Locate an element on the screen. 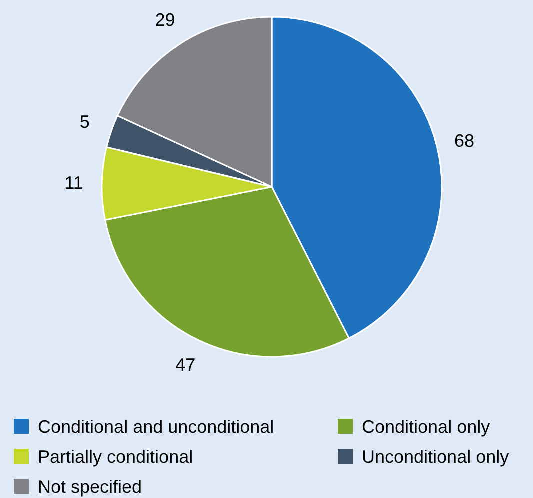 Image resolution: width=533 pixels, height=498 pixels. legend-label: Partially conditional is located at coordinates (116, 457).